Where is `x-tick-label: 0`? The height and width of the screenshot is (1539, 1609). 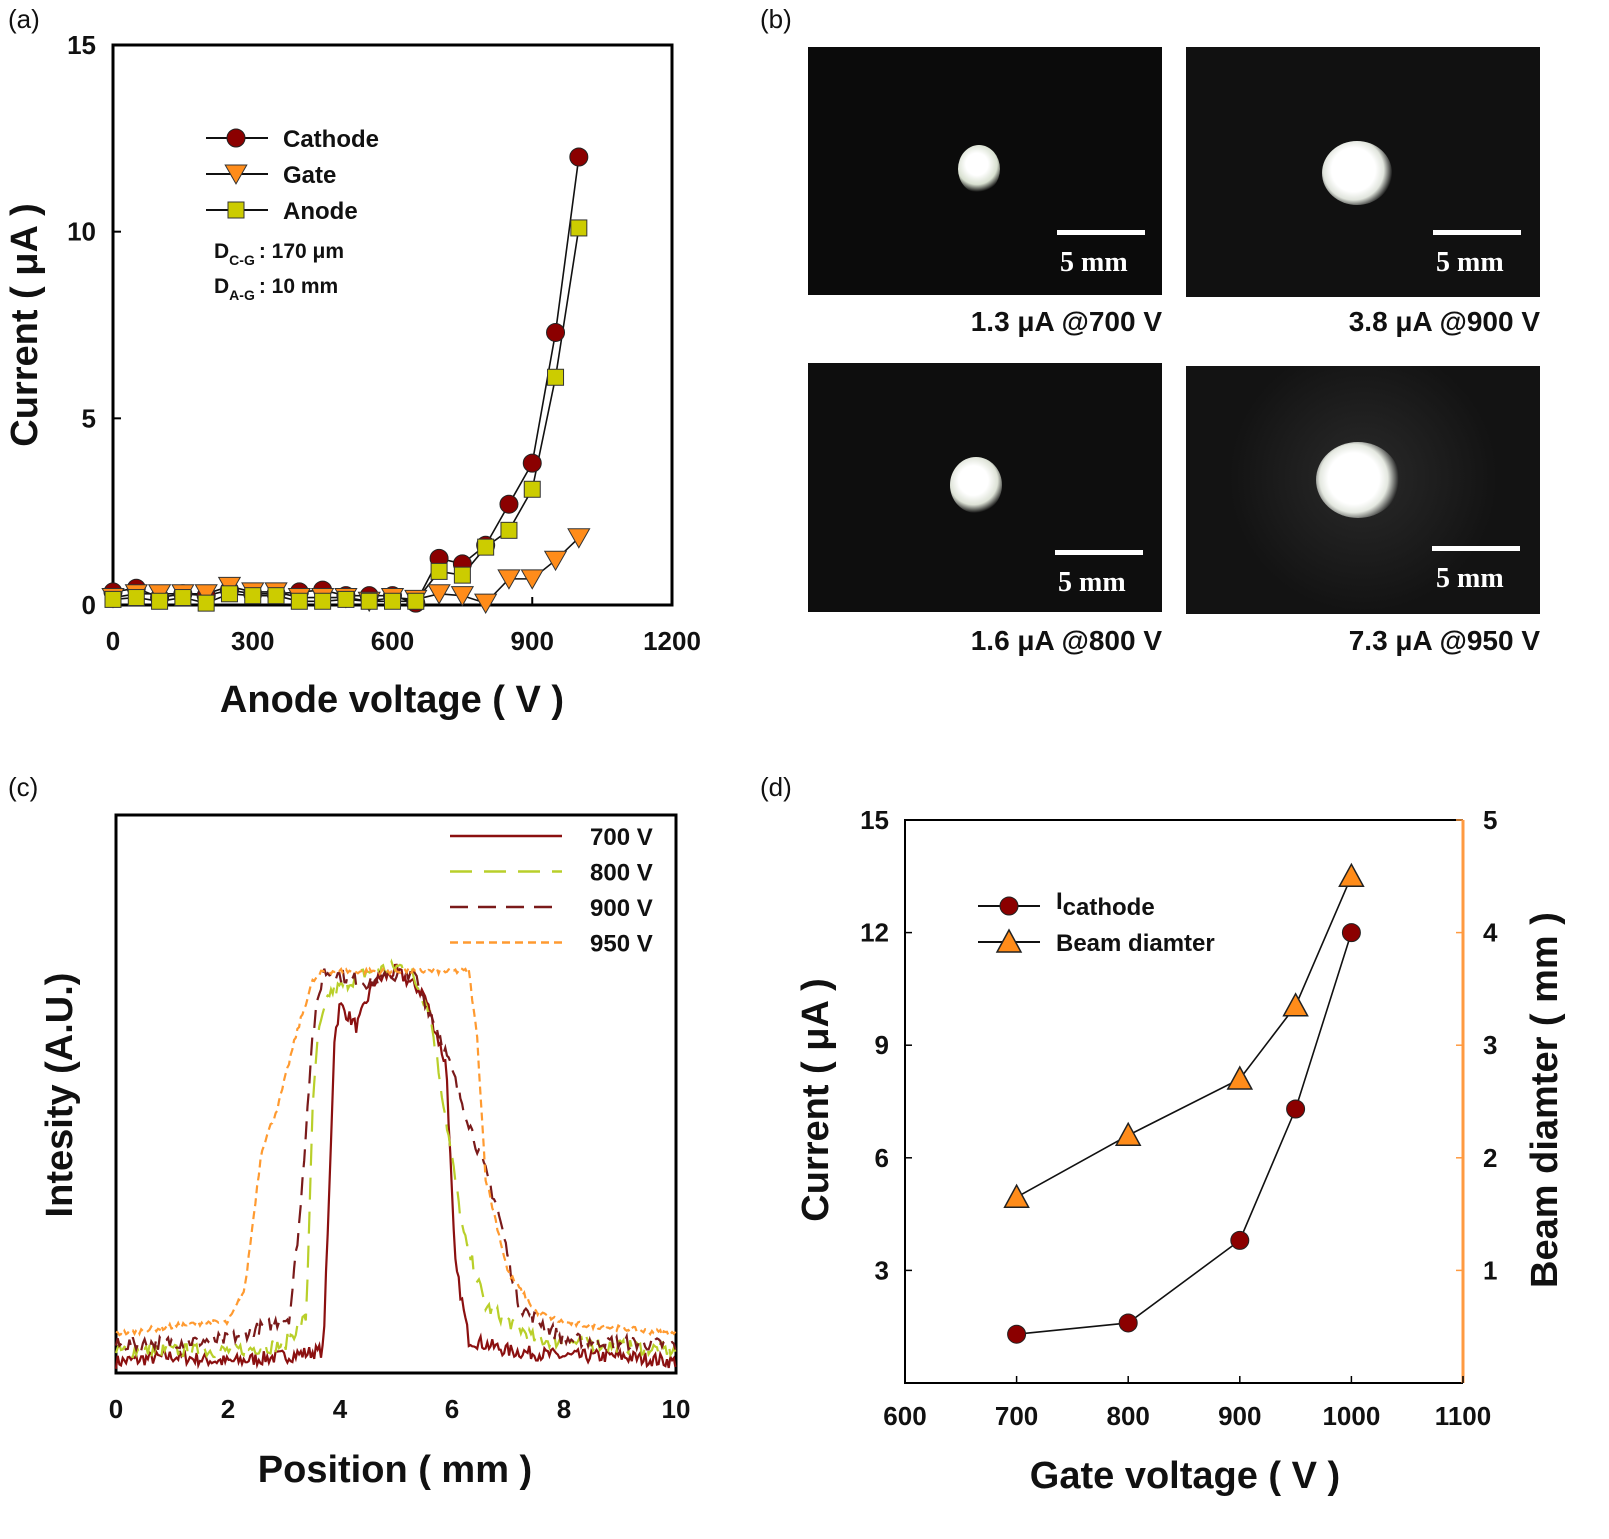 x-tick-label: 0 is located at coordinates (116, 1409).